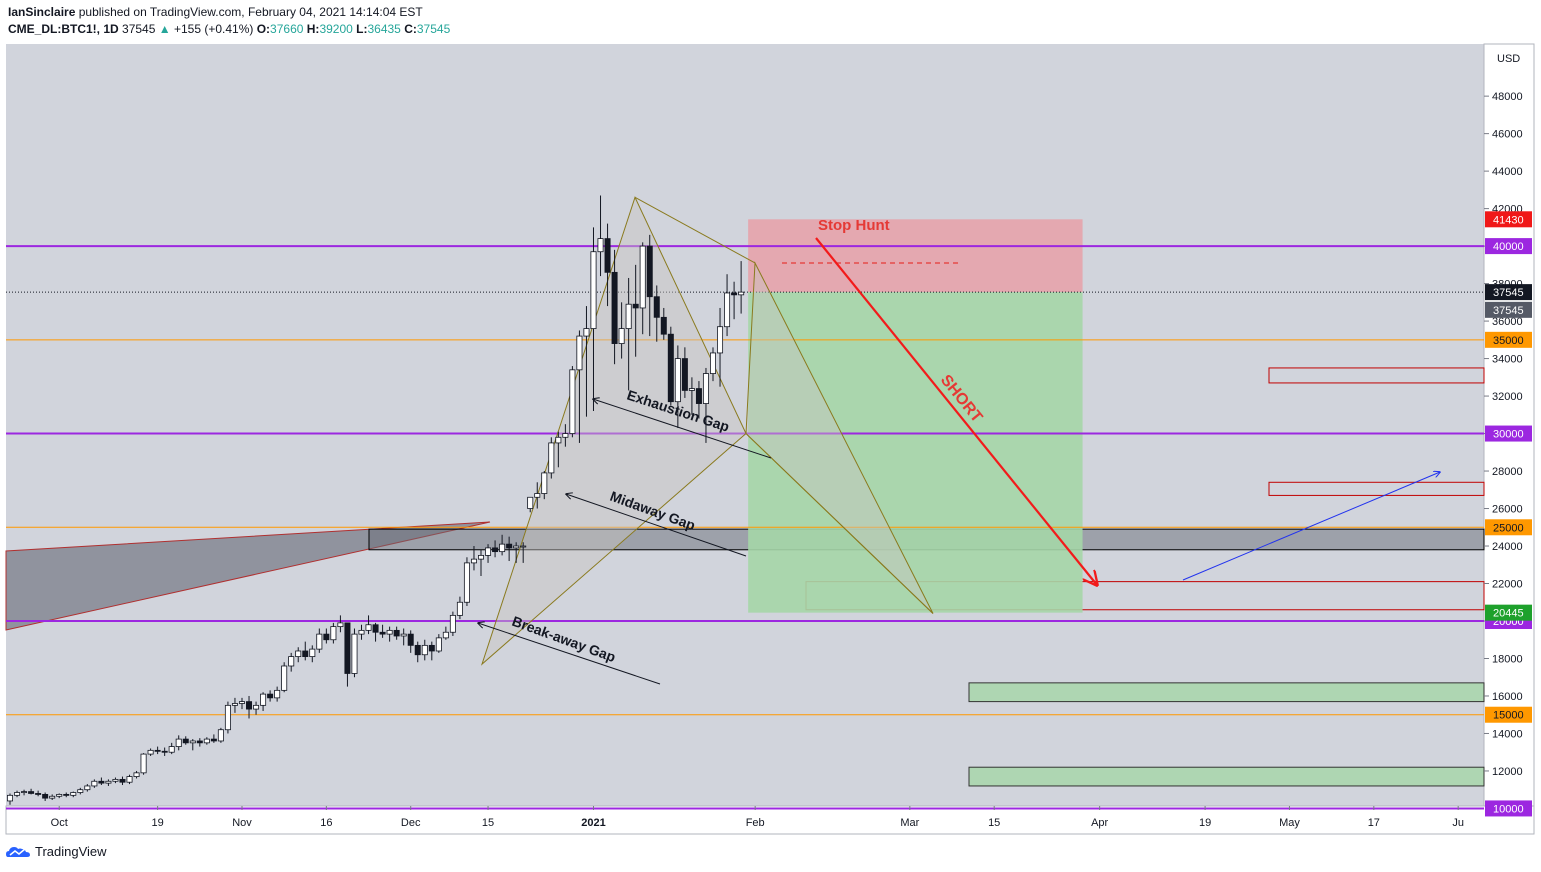 The image size is (1541, 872). I want to click on harmonic-bd-line, so click(839, 523).